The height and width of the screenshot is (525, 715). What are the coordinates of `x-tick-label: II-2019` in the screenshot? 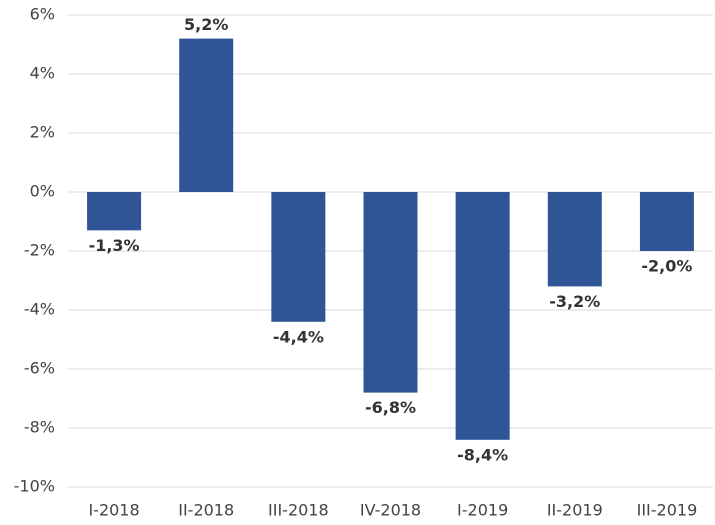 It's located at (575, 510).